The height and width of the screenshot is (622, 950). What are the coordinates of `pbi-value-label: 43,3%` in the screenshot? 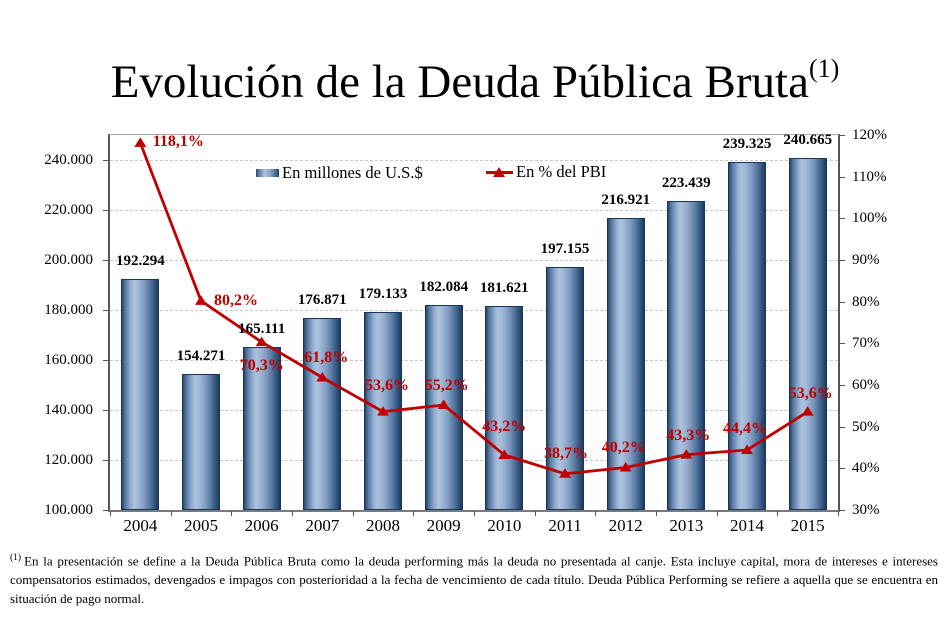 It's located at (688, 435).